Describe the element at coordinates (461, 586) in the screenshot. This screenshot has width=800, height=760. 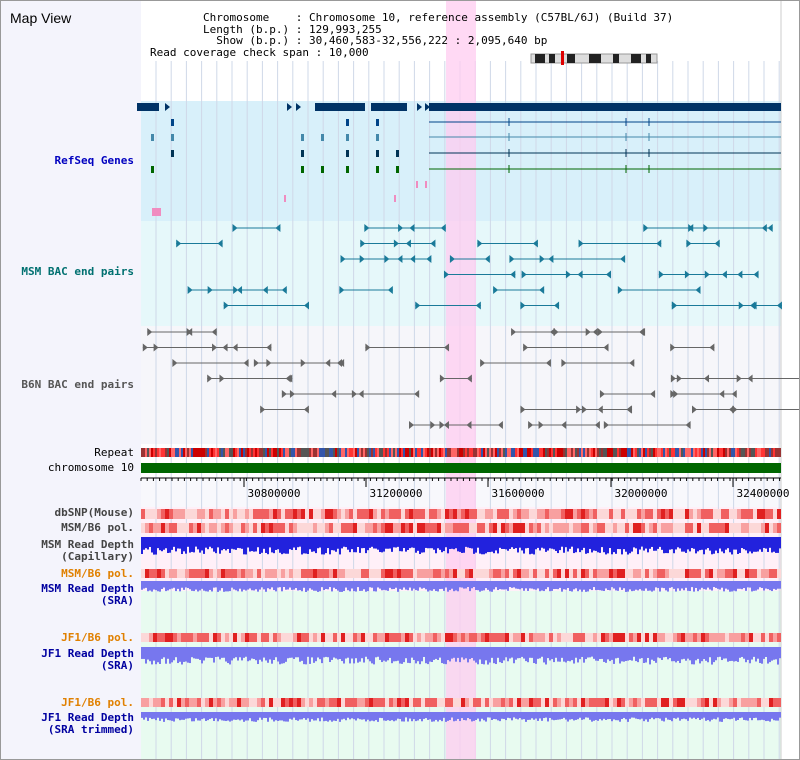
I see `msm-depth-sra` at that location.